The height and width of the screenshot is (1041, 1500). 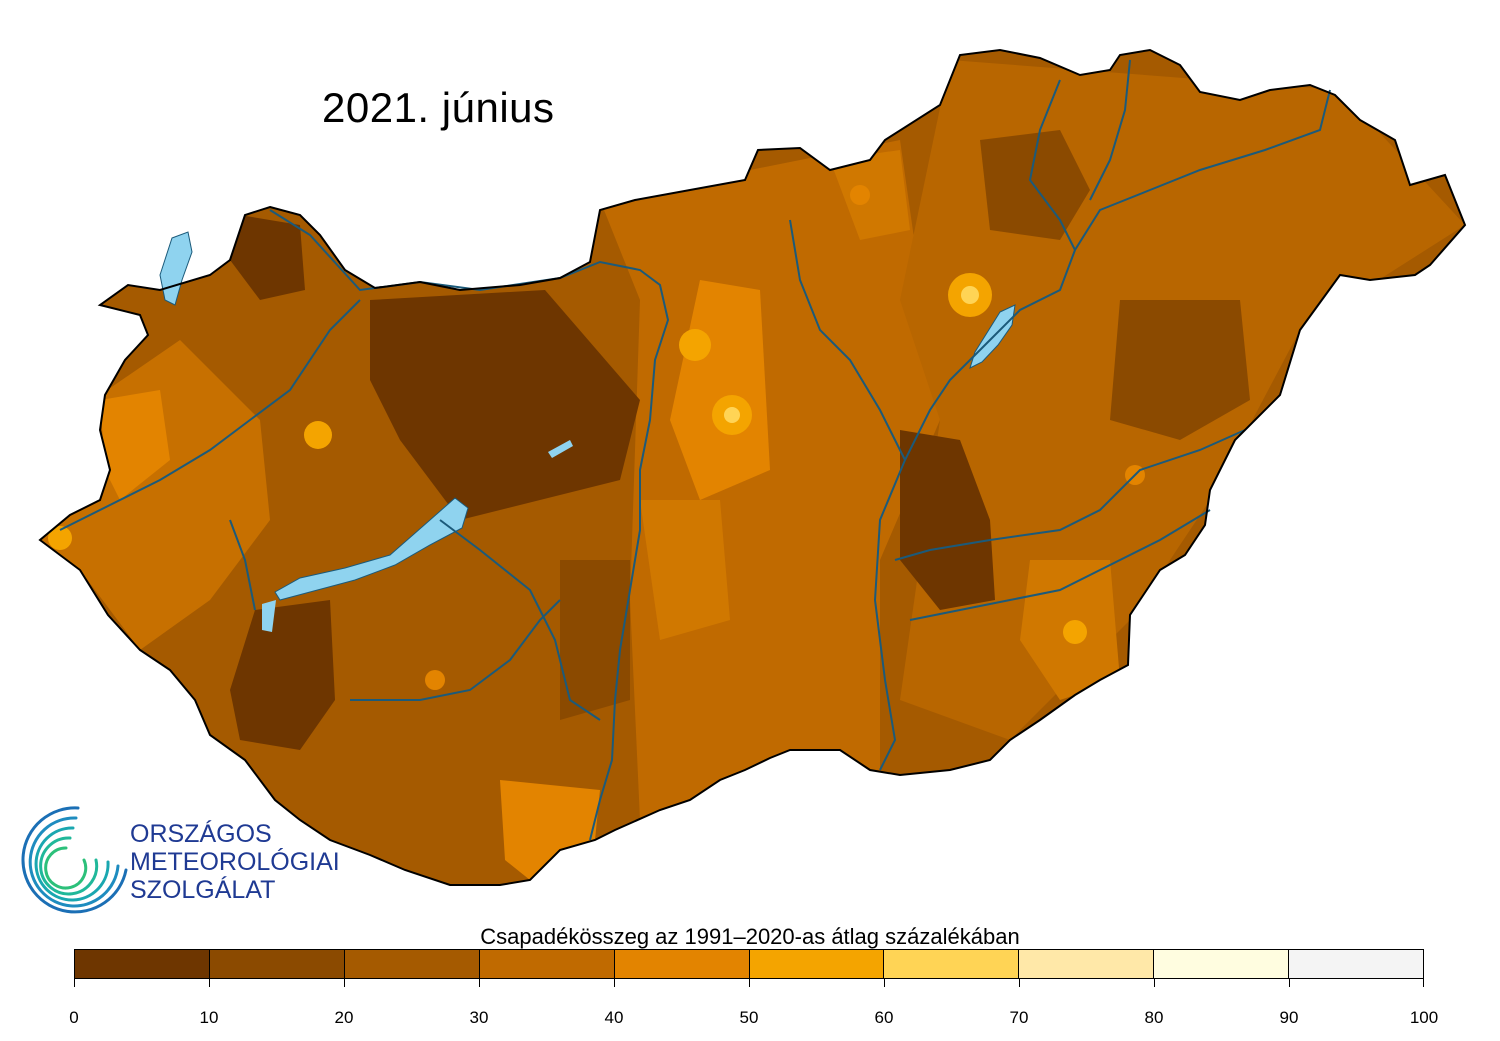 What do you see at coordinates (1019, 1017) in the screenshot?
I see `legend-tick-label: 70` at bounding box center [1019, 1017].